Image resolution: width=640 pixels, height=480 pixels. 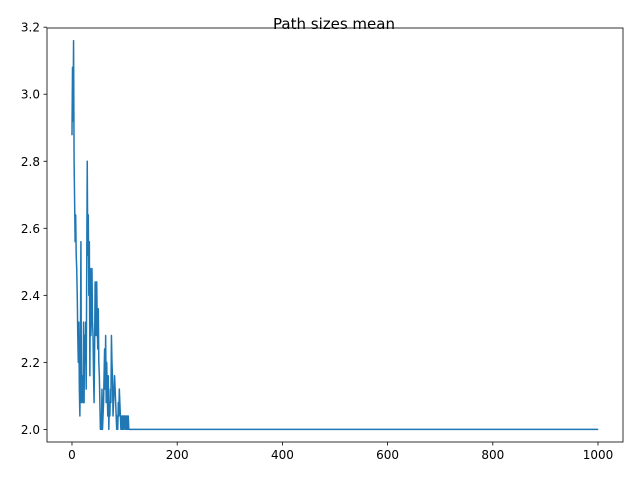 I want to click on y-tick-label: 3.0, so click(x=30, y=95).